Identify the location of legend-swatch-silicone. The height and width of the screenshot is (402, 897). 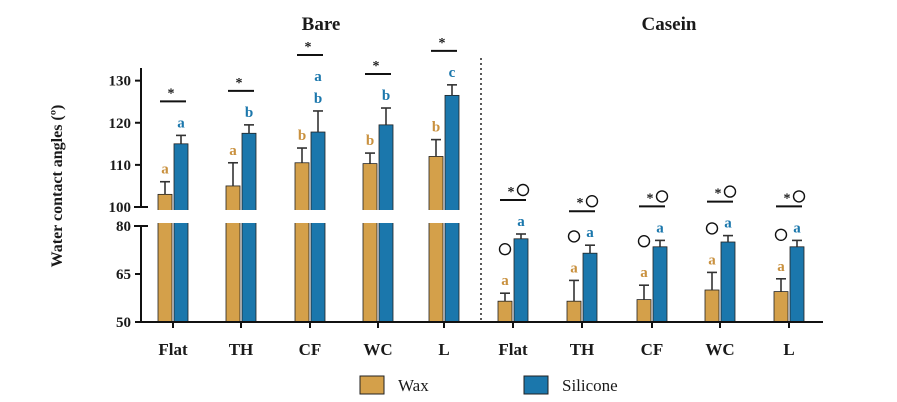
(536, 385).